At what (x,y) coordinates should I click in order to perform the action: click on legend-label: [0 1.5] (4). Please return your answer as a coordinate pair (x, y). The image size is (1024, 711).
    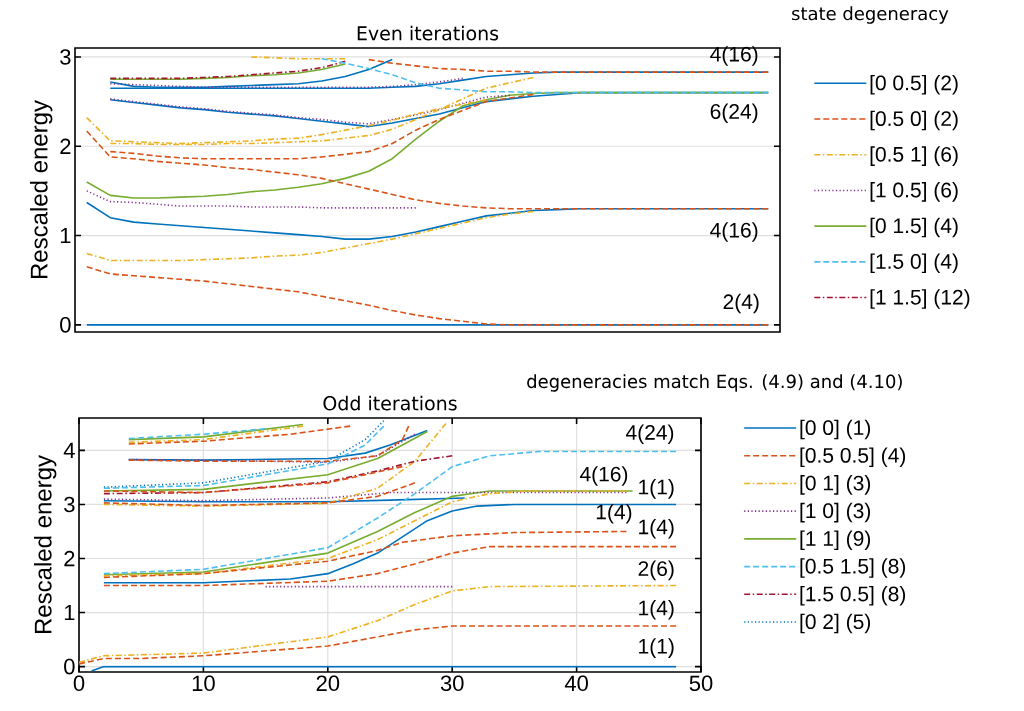
    Looking at the image, I should click on (914, 227).